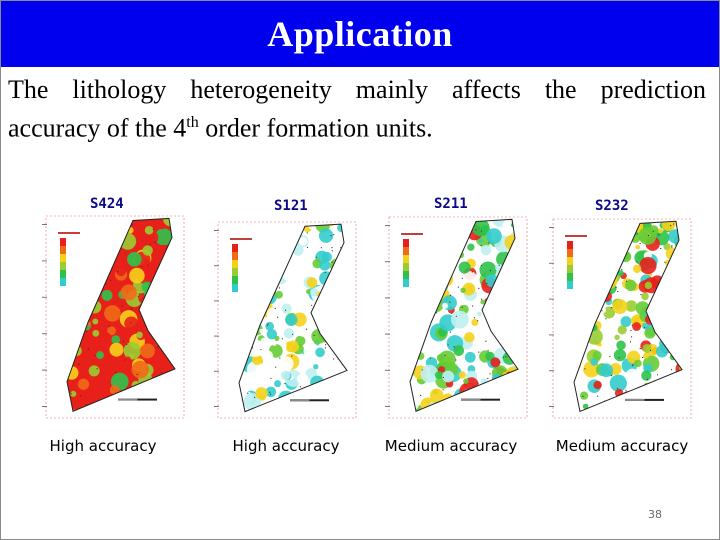  Describe the element at coordinates (286, 446) in the screenshot. I see `caption-2: High accuracy` at that location.